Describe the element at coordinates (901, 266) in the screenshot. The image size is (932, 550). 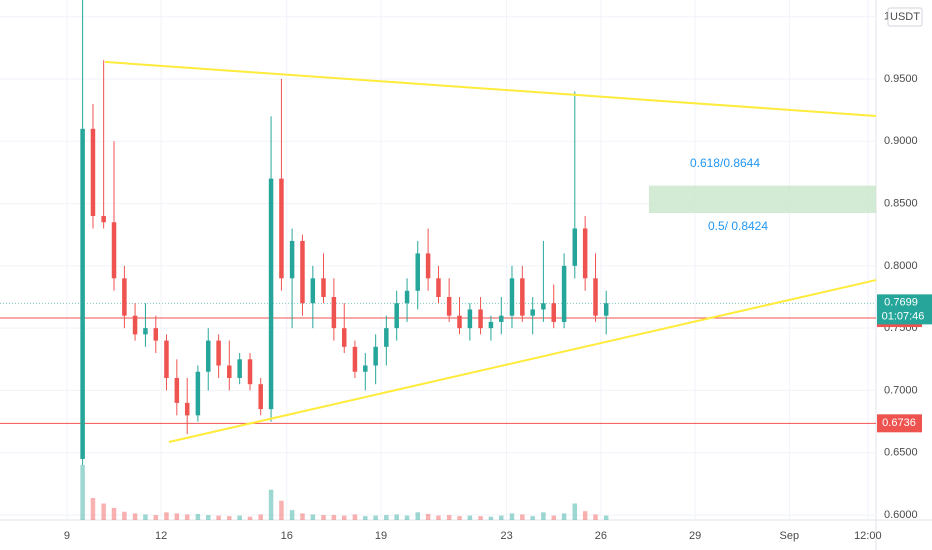
I see `y-tick-label: 0.8000` at that location.